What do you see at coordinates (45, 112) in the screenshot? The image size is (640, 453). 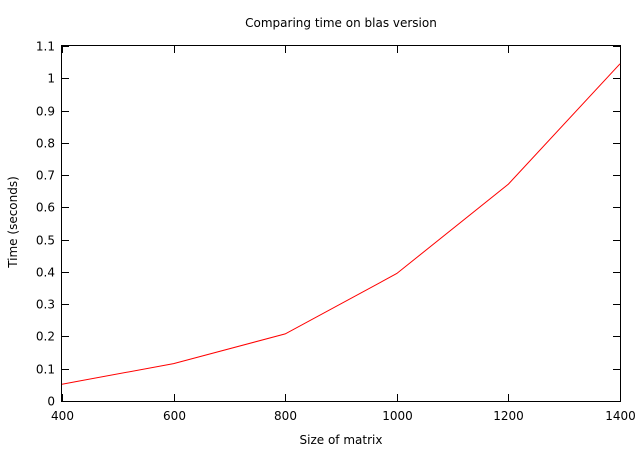 I see `y-tick-label: 0.9` at bounding box center [45, 112].